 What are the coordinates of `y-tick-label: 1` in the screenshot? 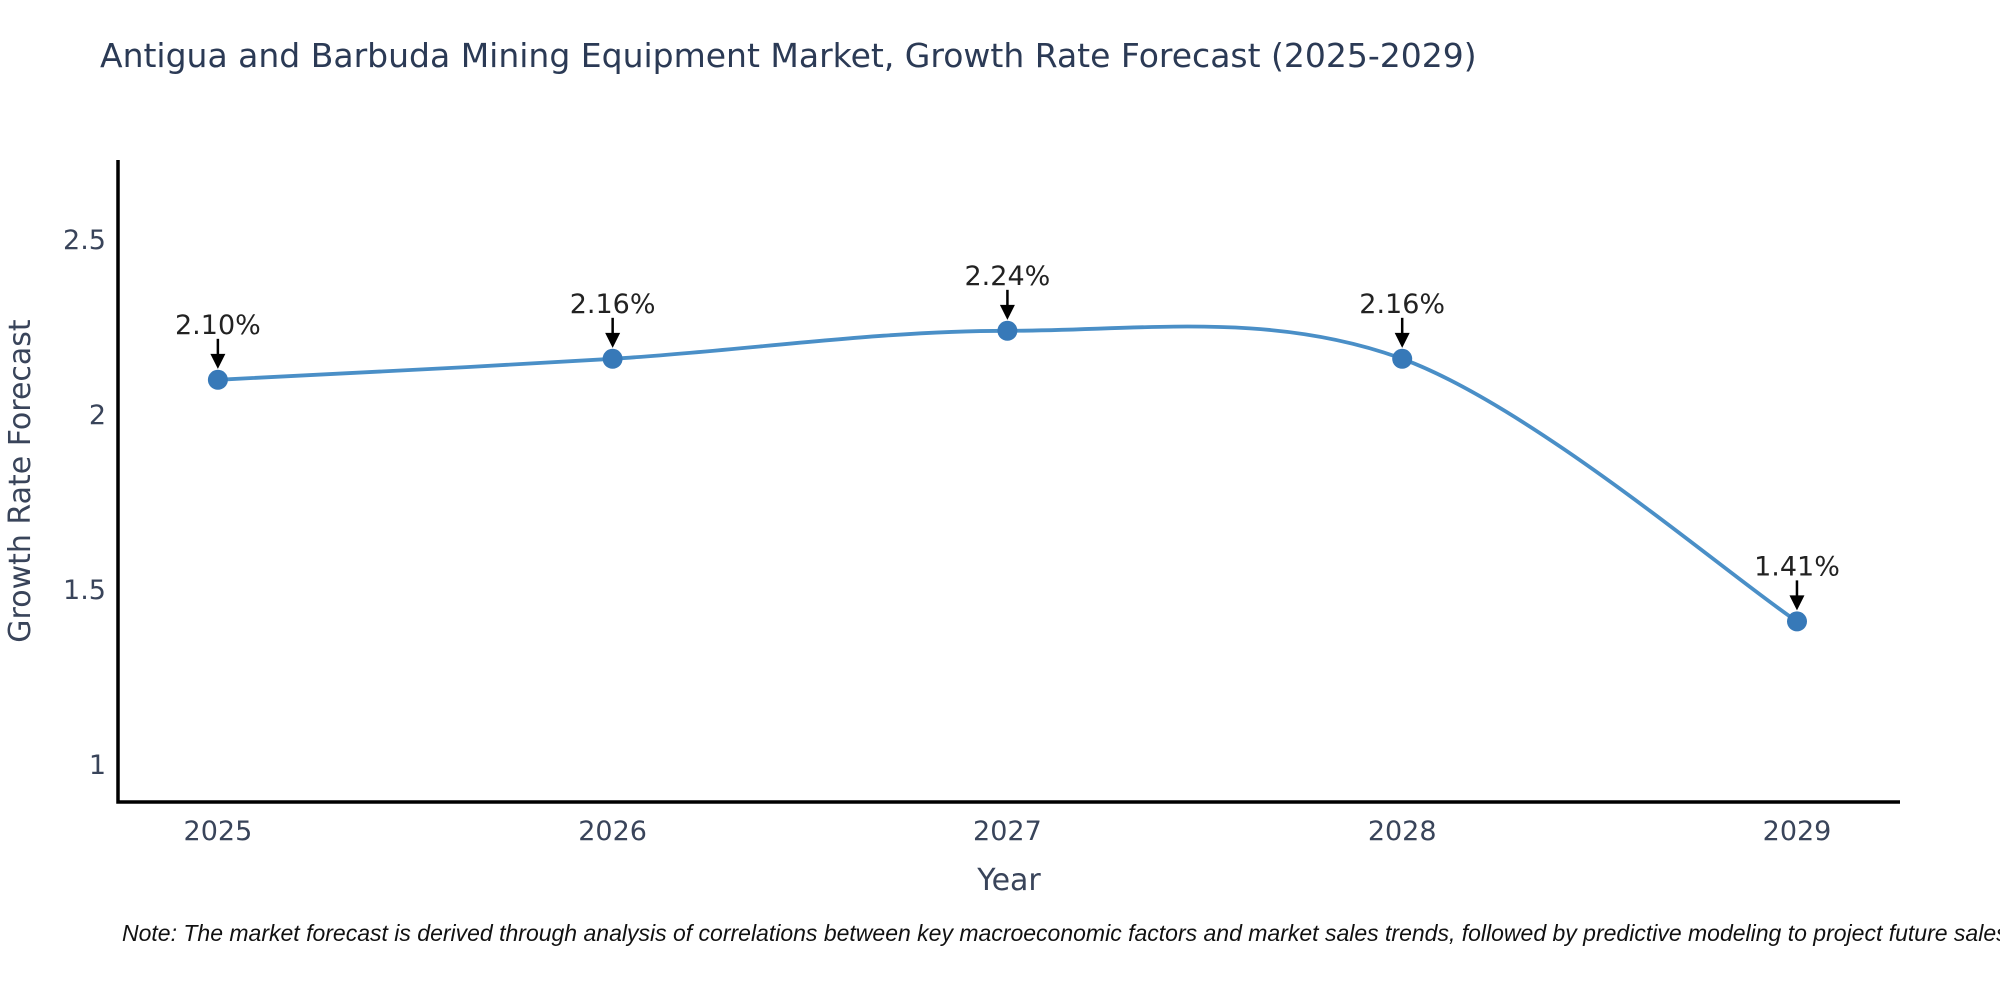 It's located at (97, 765).